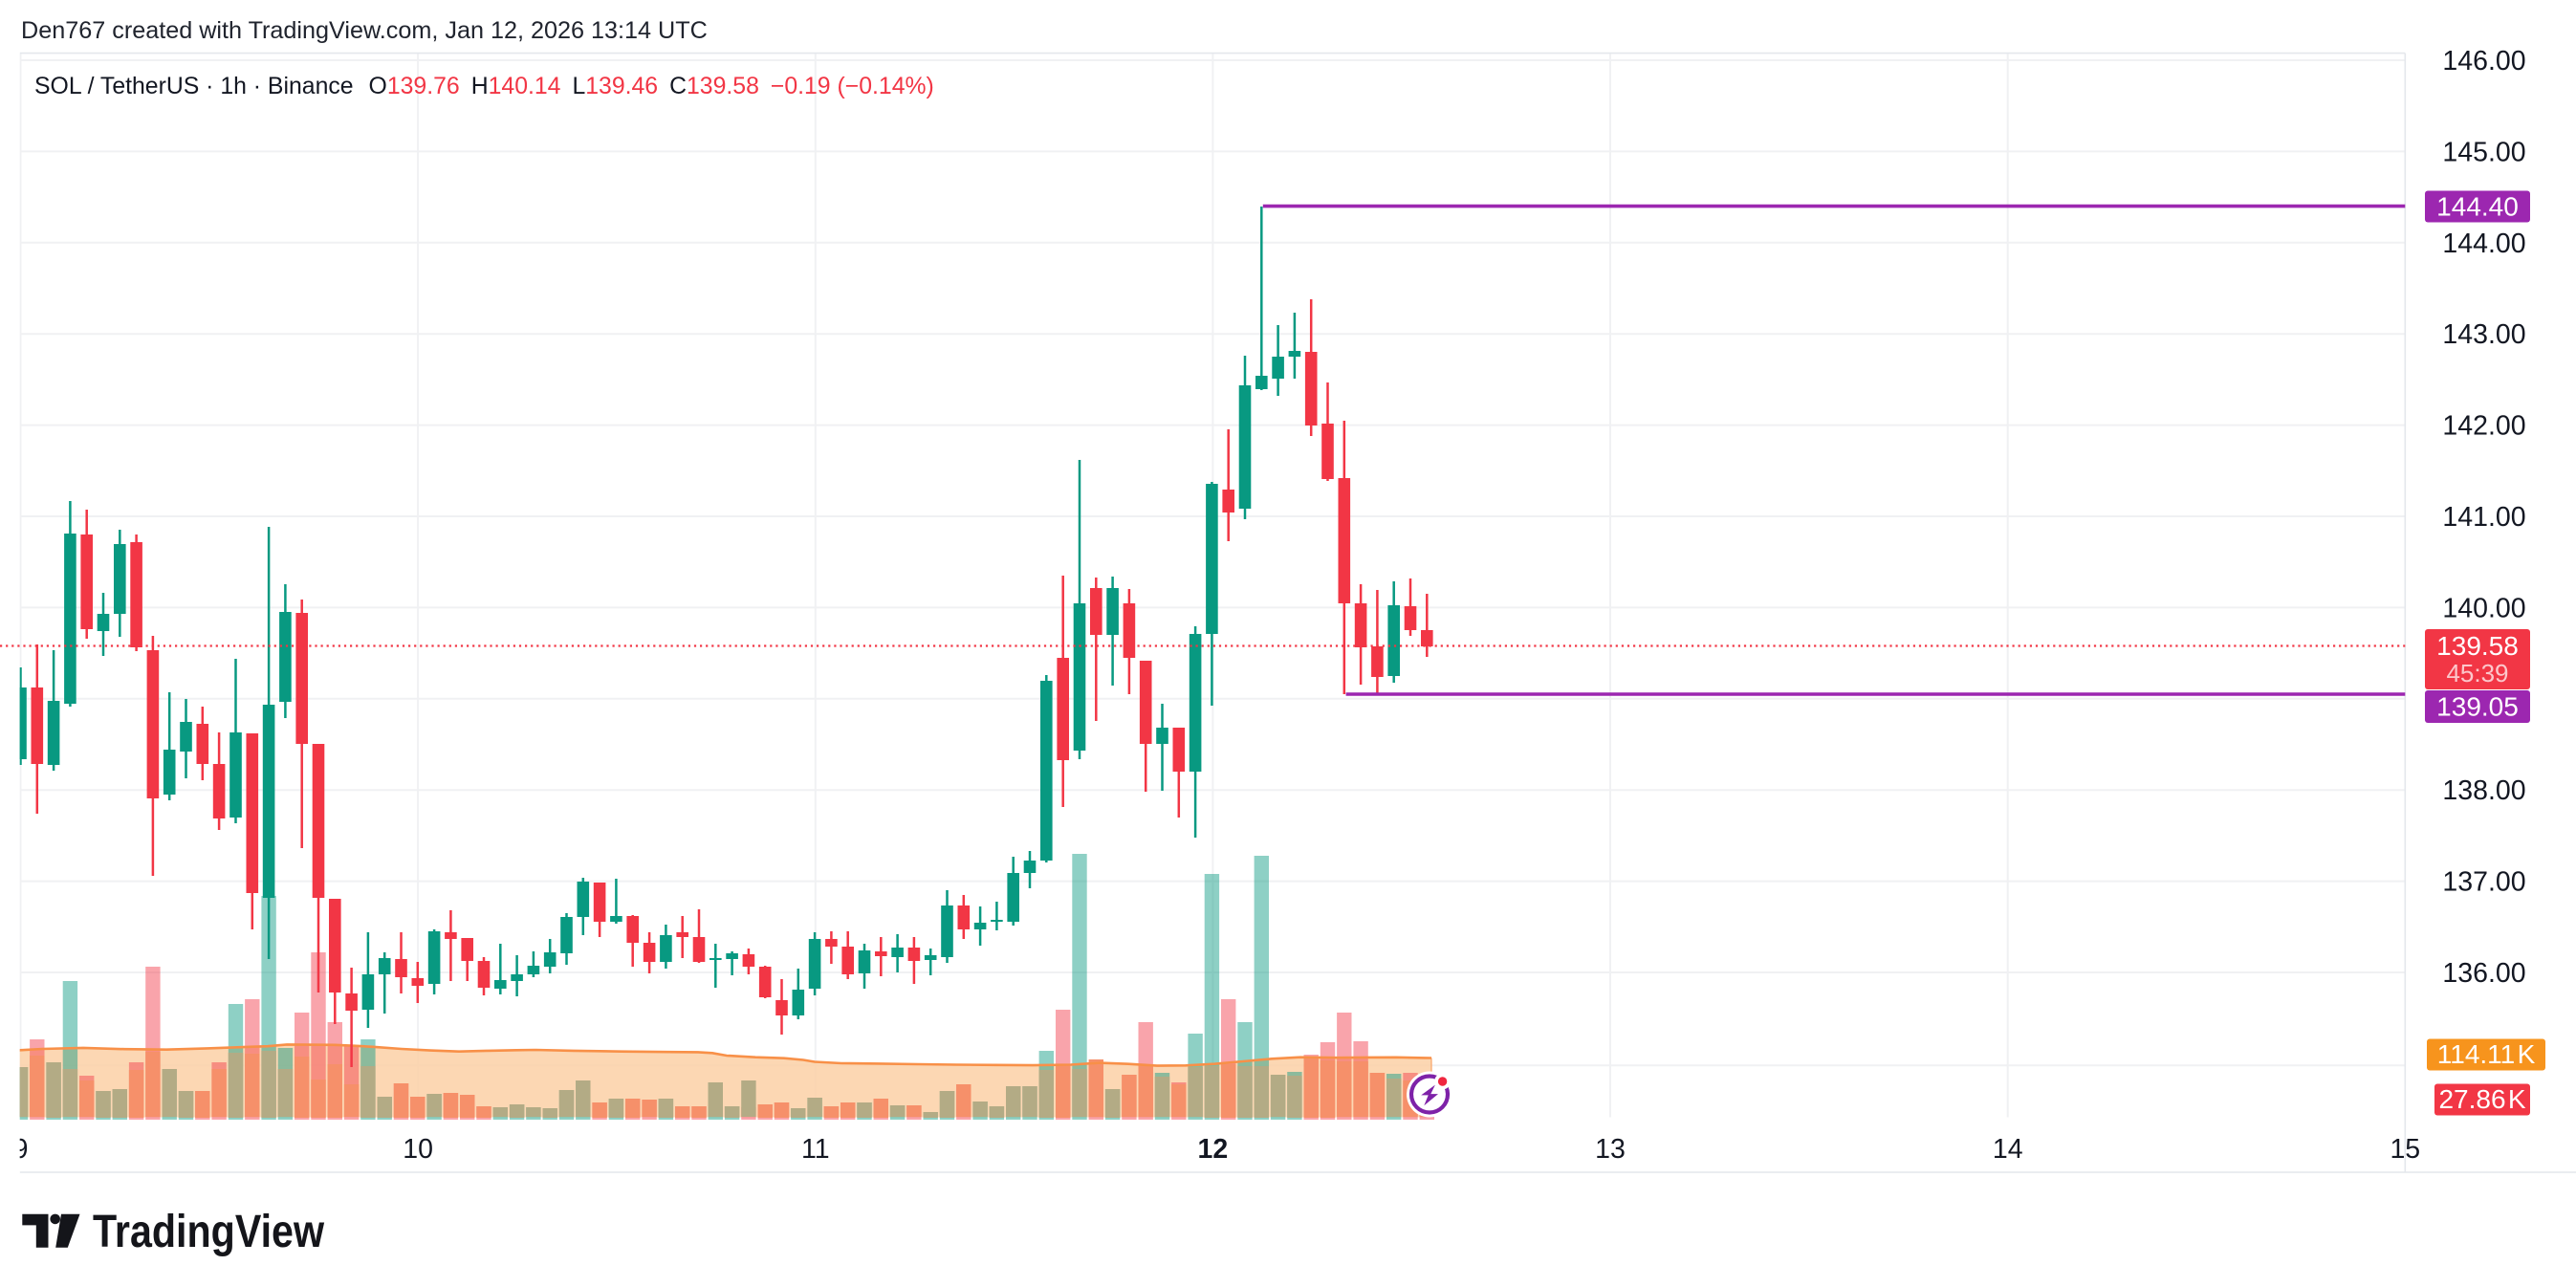 This screenshot has width=2576, height=1287. I want to click on svg-text: 140.00, so click(2483, 608).